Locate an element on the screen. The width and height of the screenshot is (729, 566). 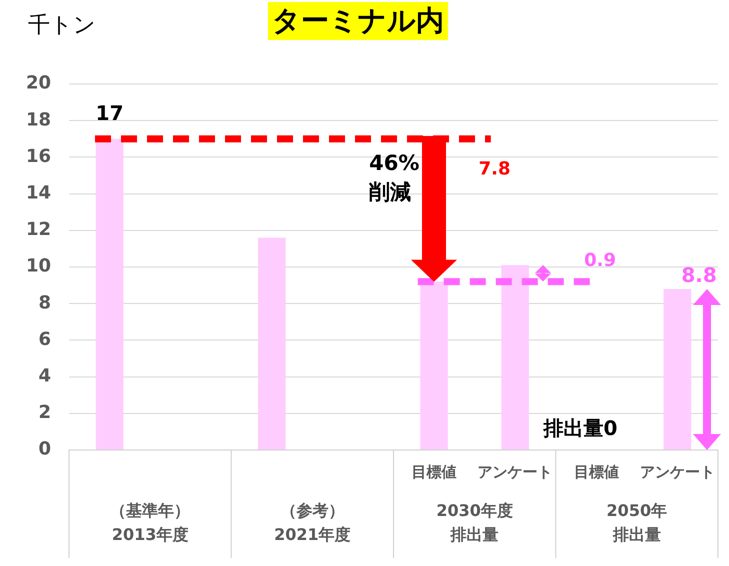
y-tick-label: 20 is located at coordinates (39, 83).